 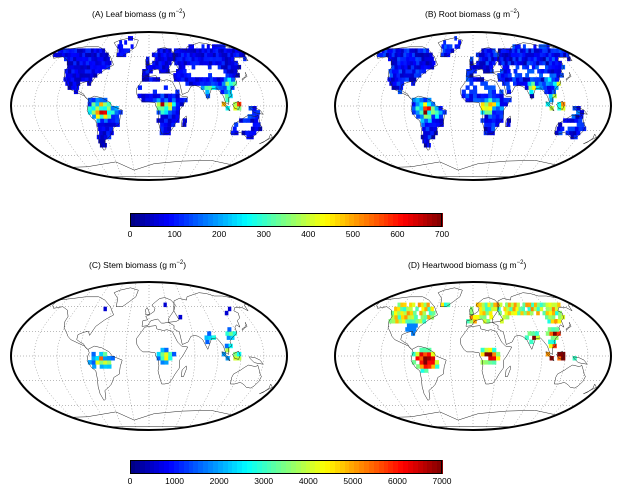 What do you see at coordinates (568, 327) in the screenshot?
I see `coastline-japan` at bounding box center [568, 327].